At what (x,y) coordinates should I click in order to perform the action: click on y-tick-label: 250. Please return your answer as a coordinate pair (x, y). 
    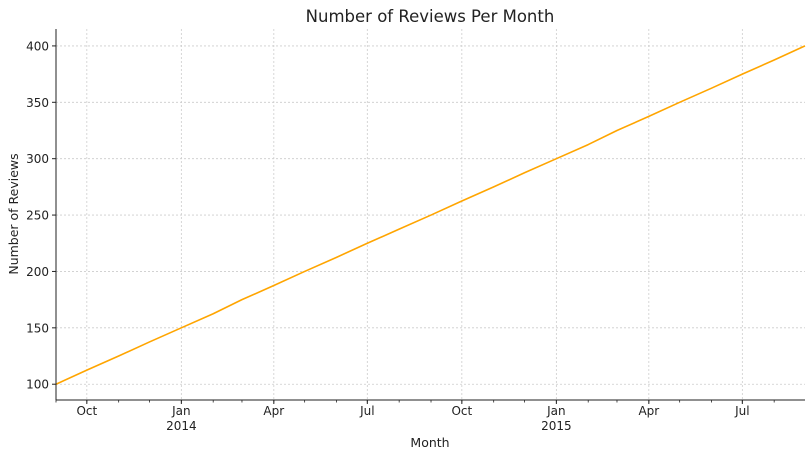
    Looking at the image, I should click on (37, 216).